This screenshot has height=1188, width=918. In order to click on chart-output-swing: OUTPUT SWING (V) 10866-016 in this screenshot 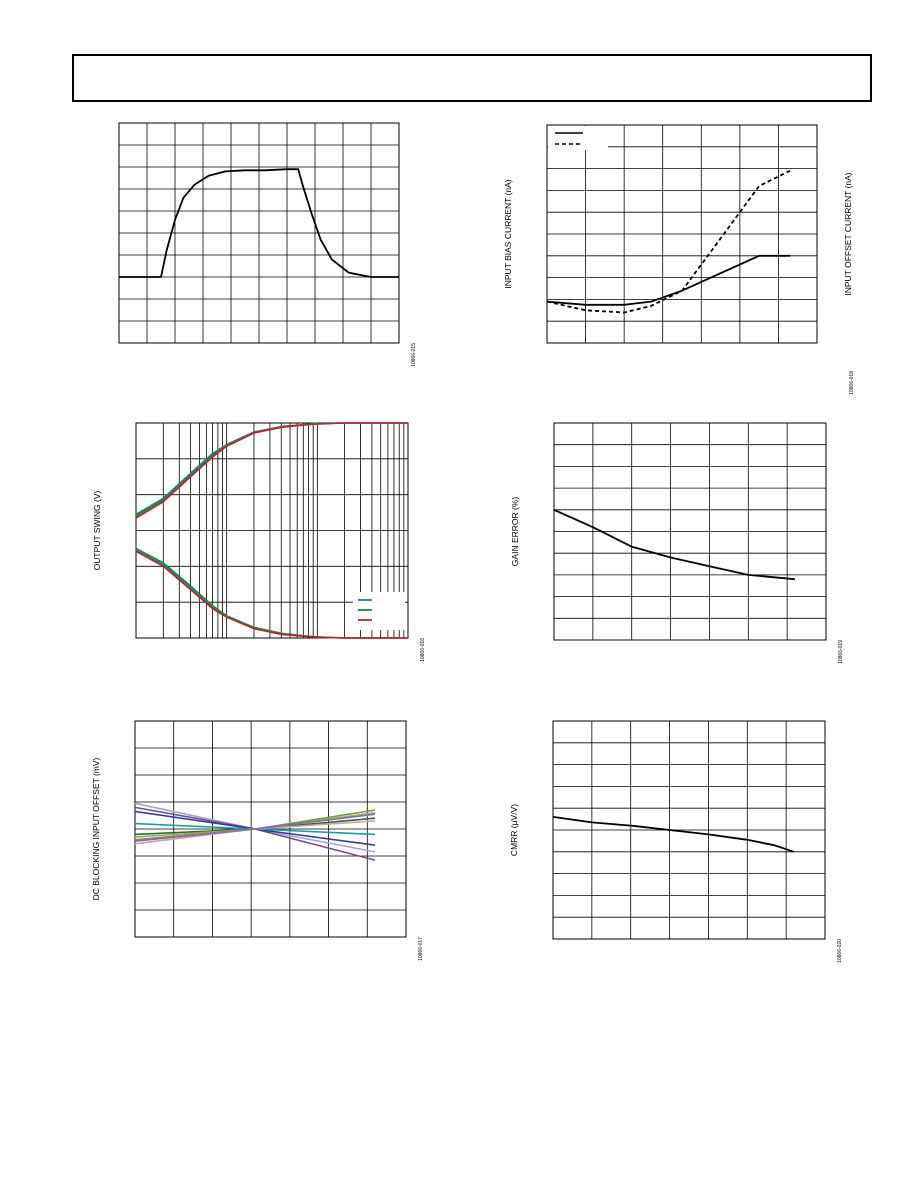, I will do `click(259, 542)`.